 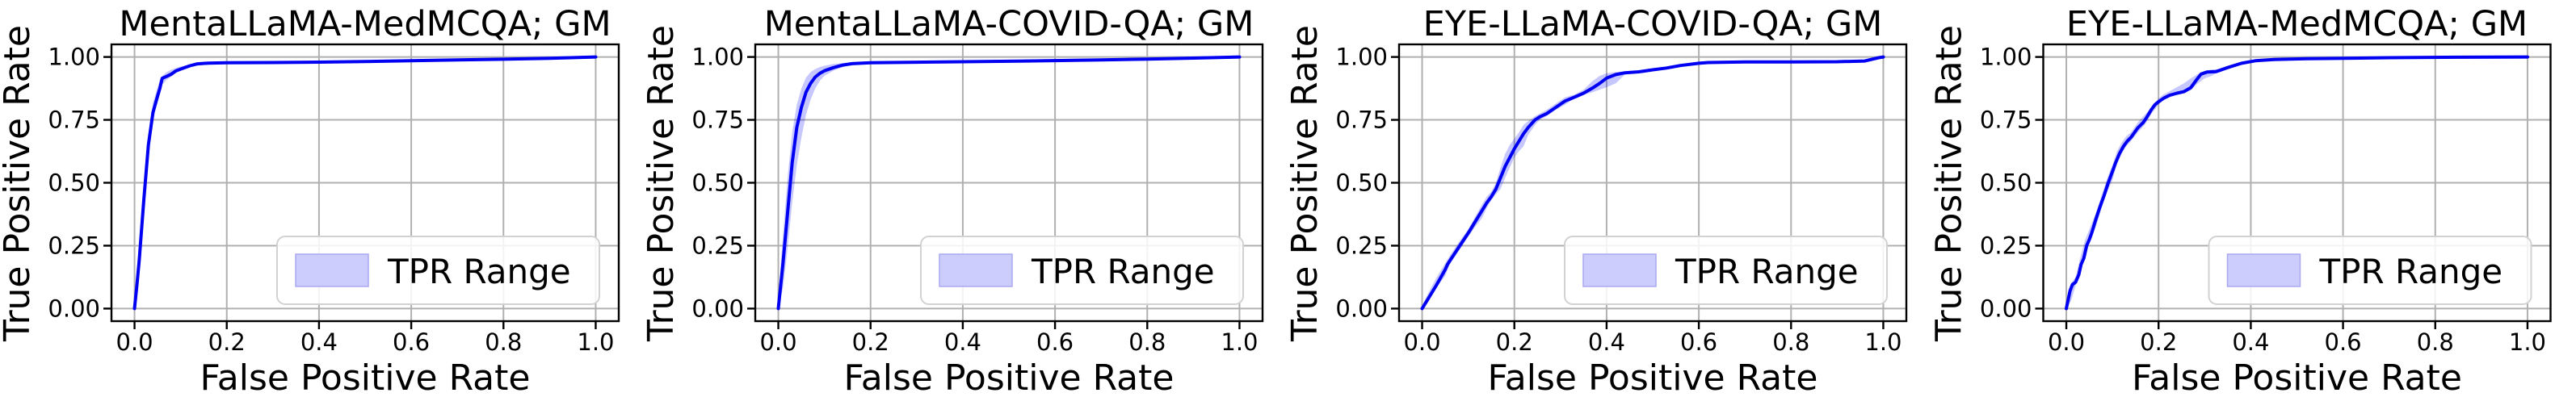 I want to click on chart-title: MentaLLaMA-COVID-QA; GM, so click(x=1009, y=24).